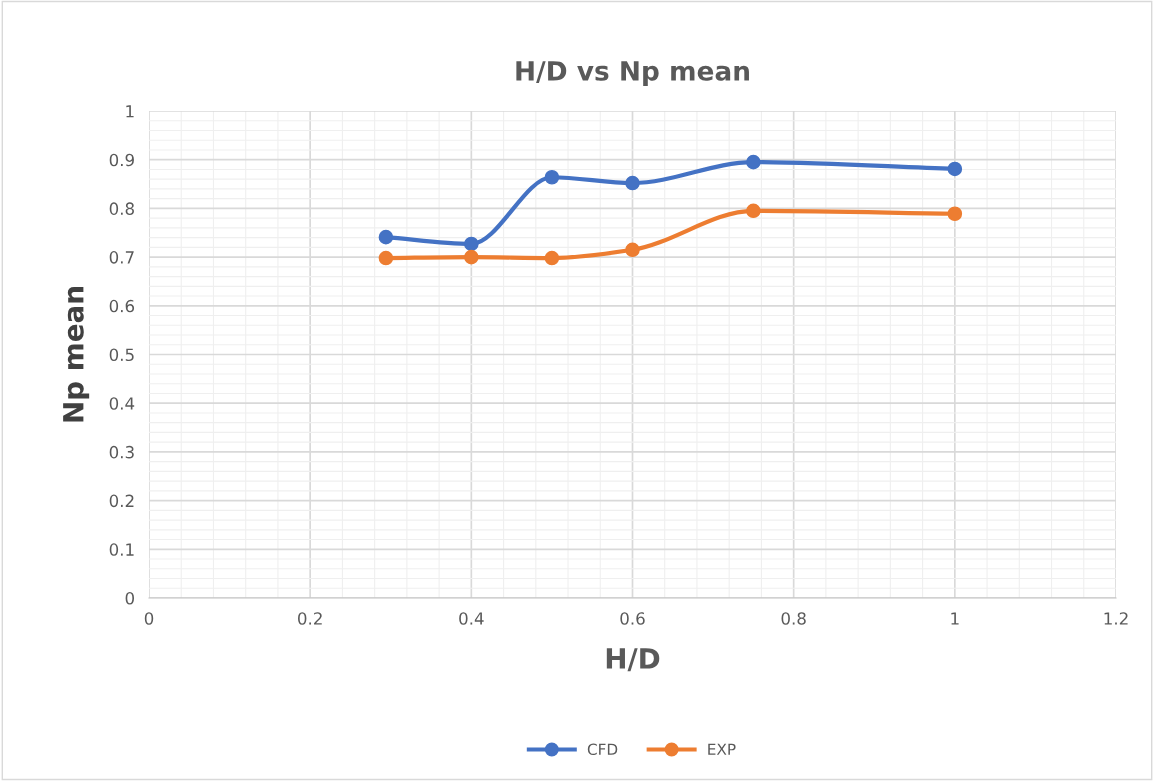  What do you see at coordinates (122, 306) in the screenshot?
I see `y-tick-label: 0.6` at bounding box center [122, 306].